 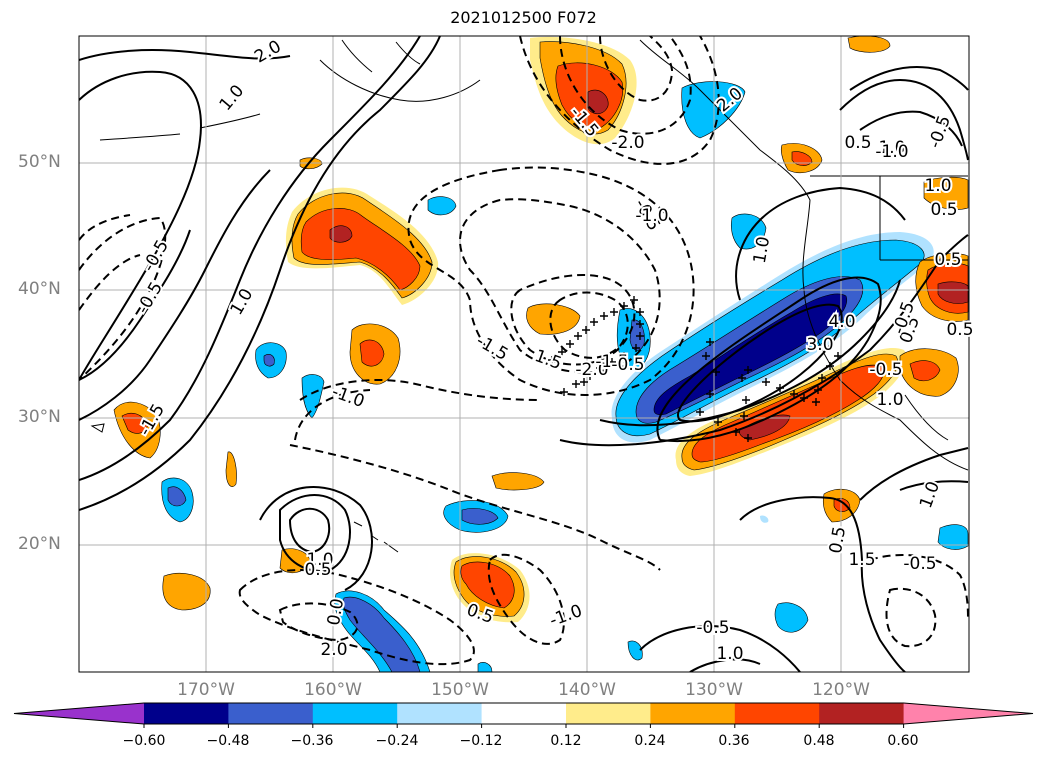 What do you see at coordinates (734, 741) in the screenshot?
I see `colorbar-tick: 0.36` at bounding box center [734, 741].